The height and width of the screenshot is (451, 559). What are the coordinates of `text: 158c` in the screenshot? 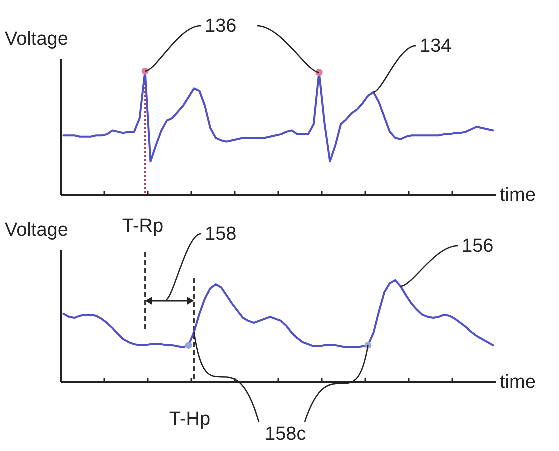 It's located at (285, 434).